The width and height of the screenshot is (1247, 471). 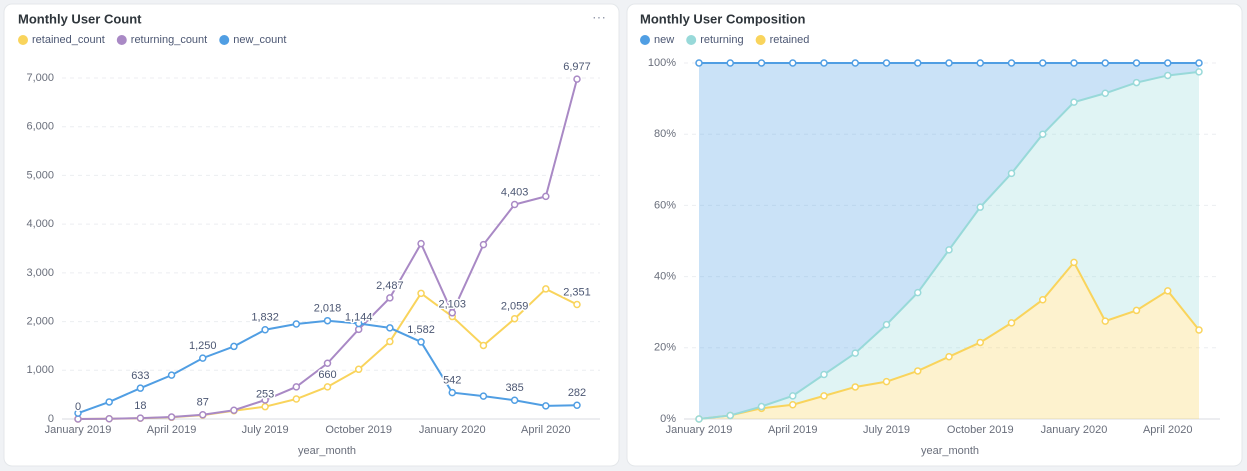 What do you see at coordinates (699, 430) in the screenshot?
I see `x-tick-label: January 2019` at bounding box center [699, 430].